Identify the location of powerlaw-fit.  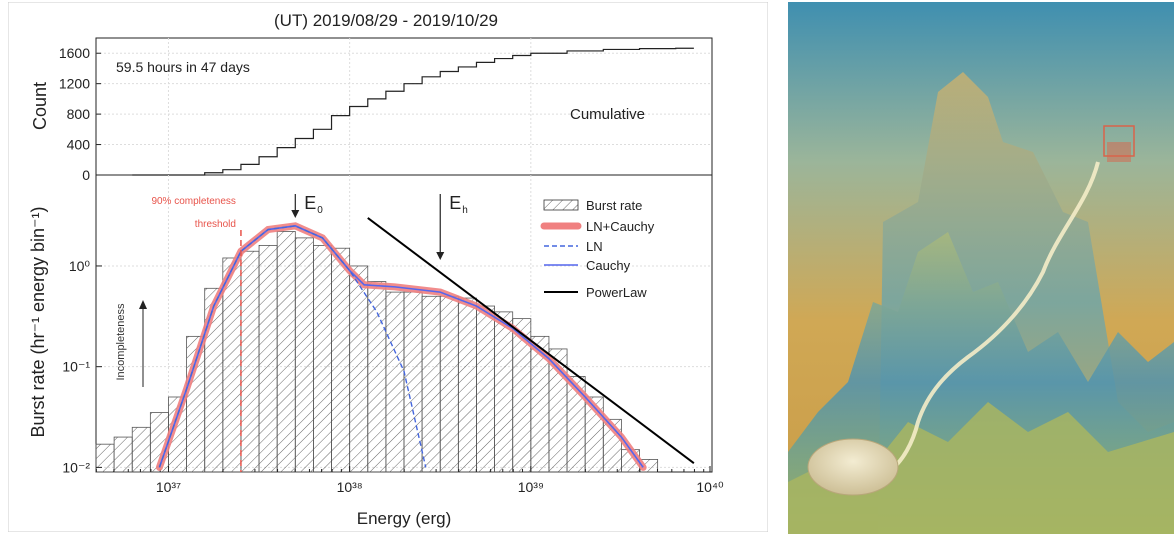
(531, 341).